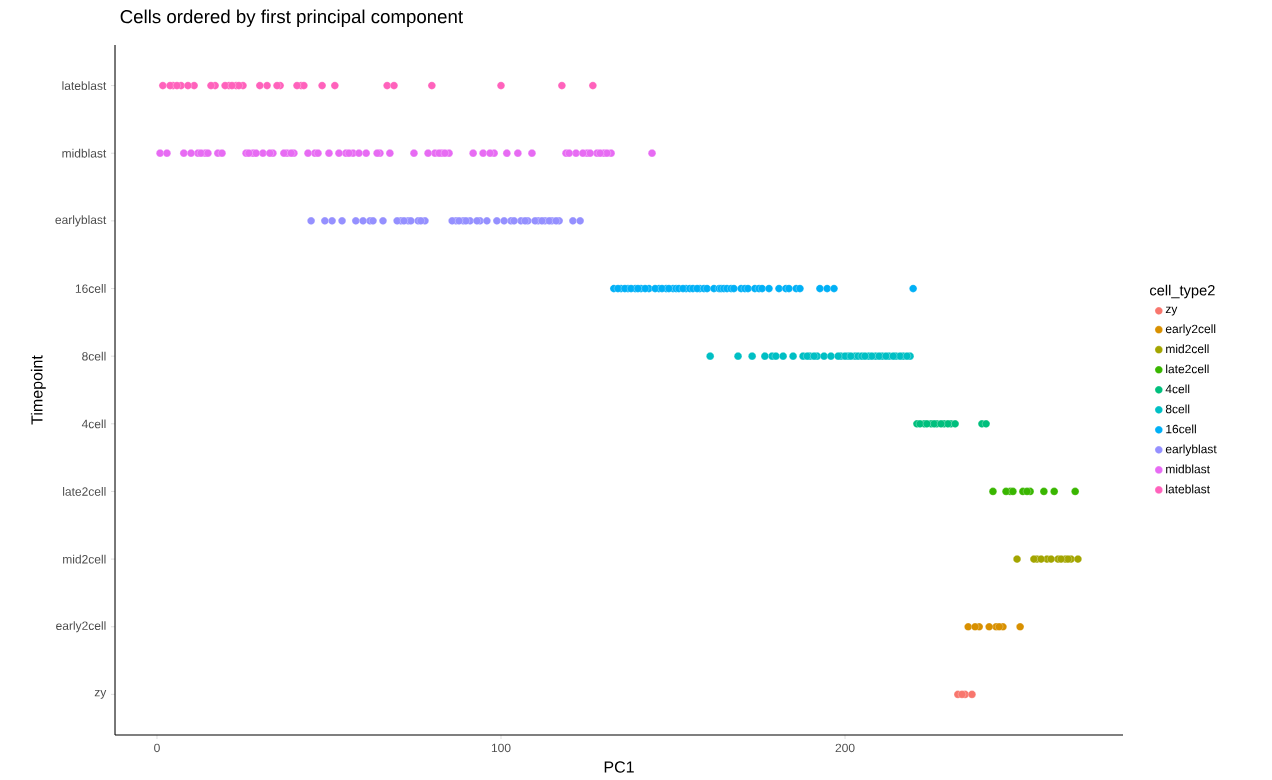 This screenshot has width=1272, height=780. What do you see at coordinates (619, 767) in the screenshot?
I see `x-axis-title: PC1` at bounding box center [619, 767].